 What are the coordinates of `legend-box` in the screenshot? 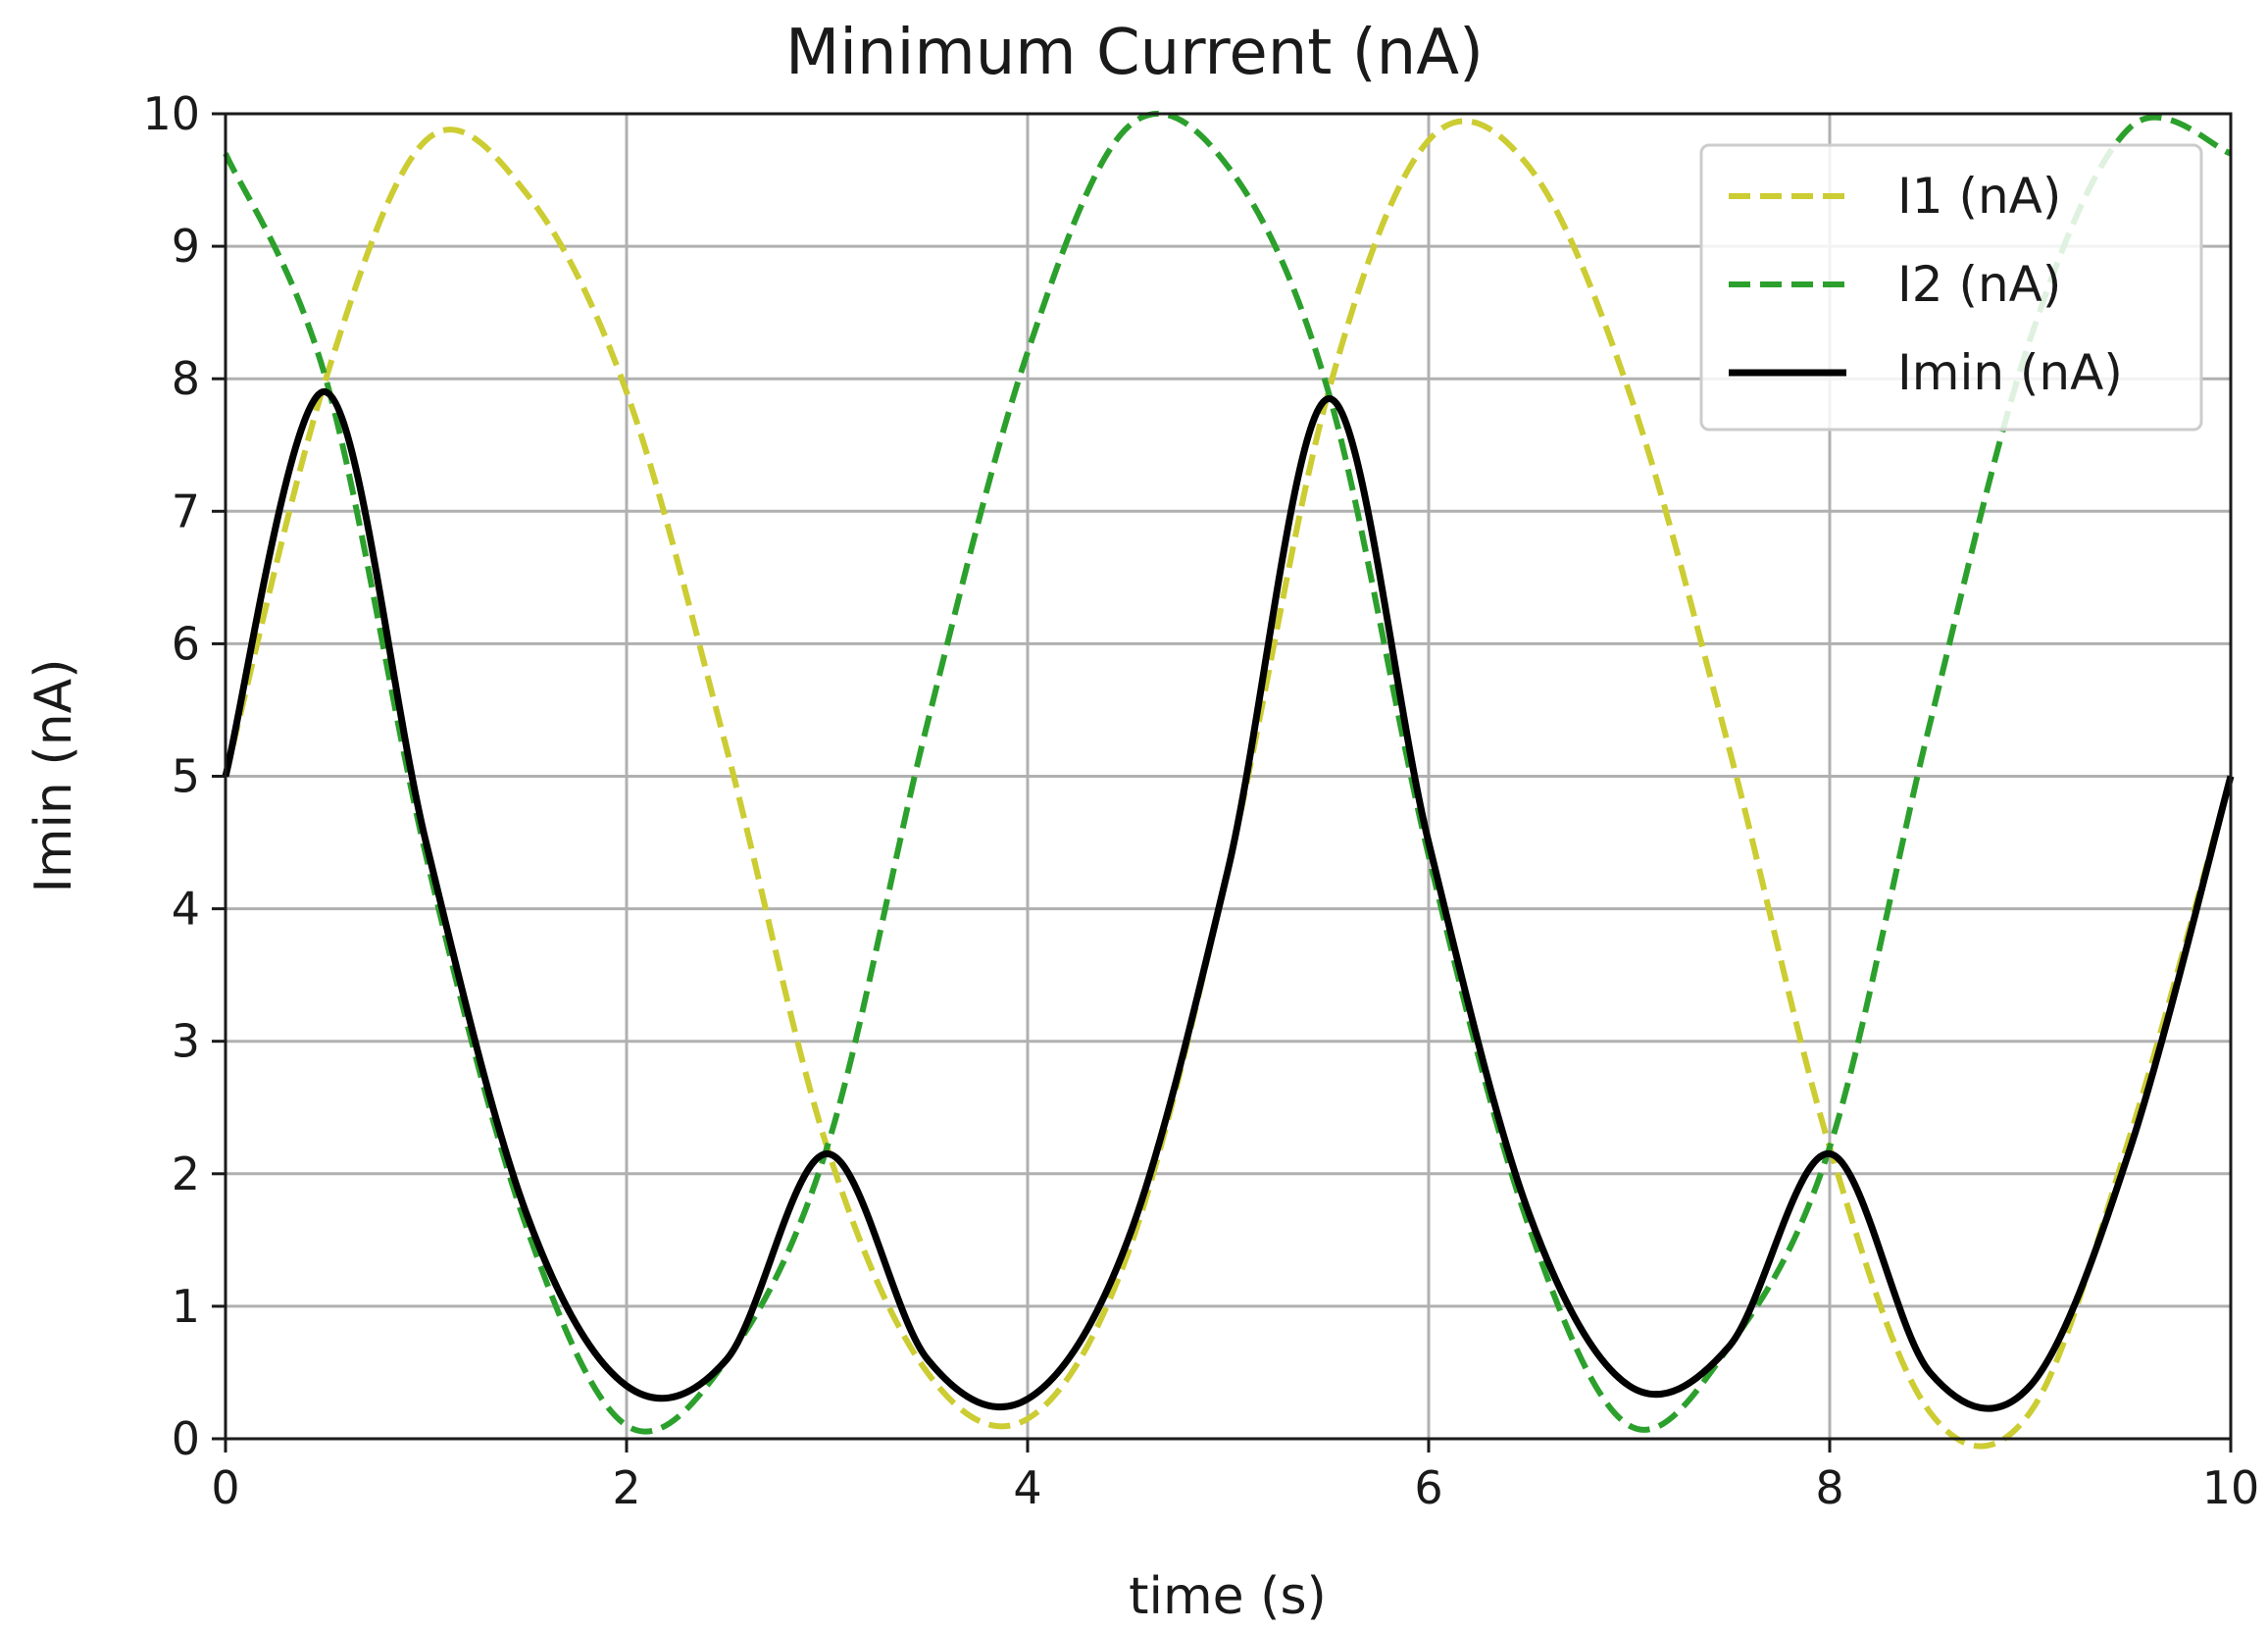 It's located at (1951, 287).